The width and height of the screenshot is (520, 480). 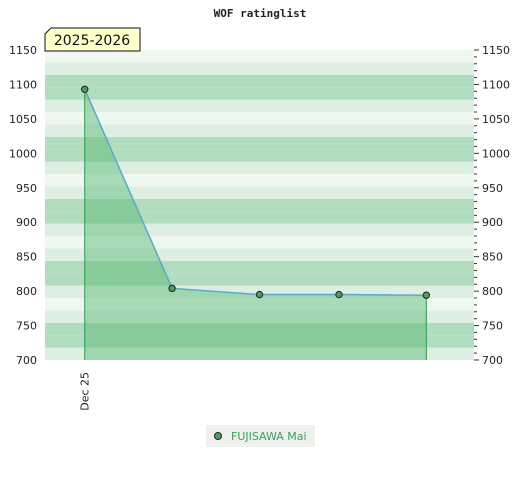 I want to click on y-tick-label-right: 1050, so click(x=496, y=119).